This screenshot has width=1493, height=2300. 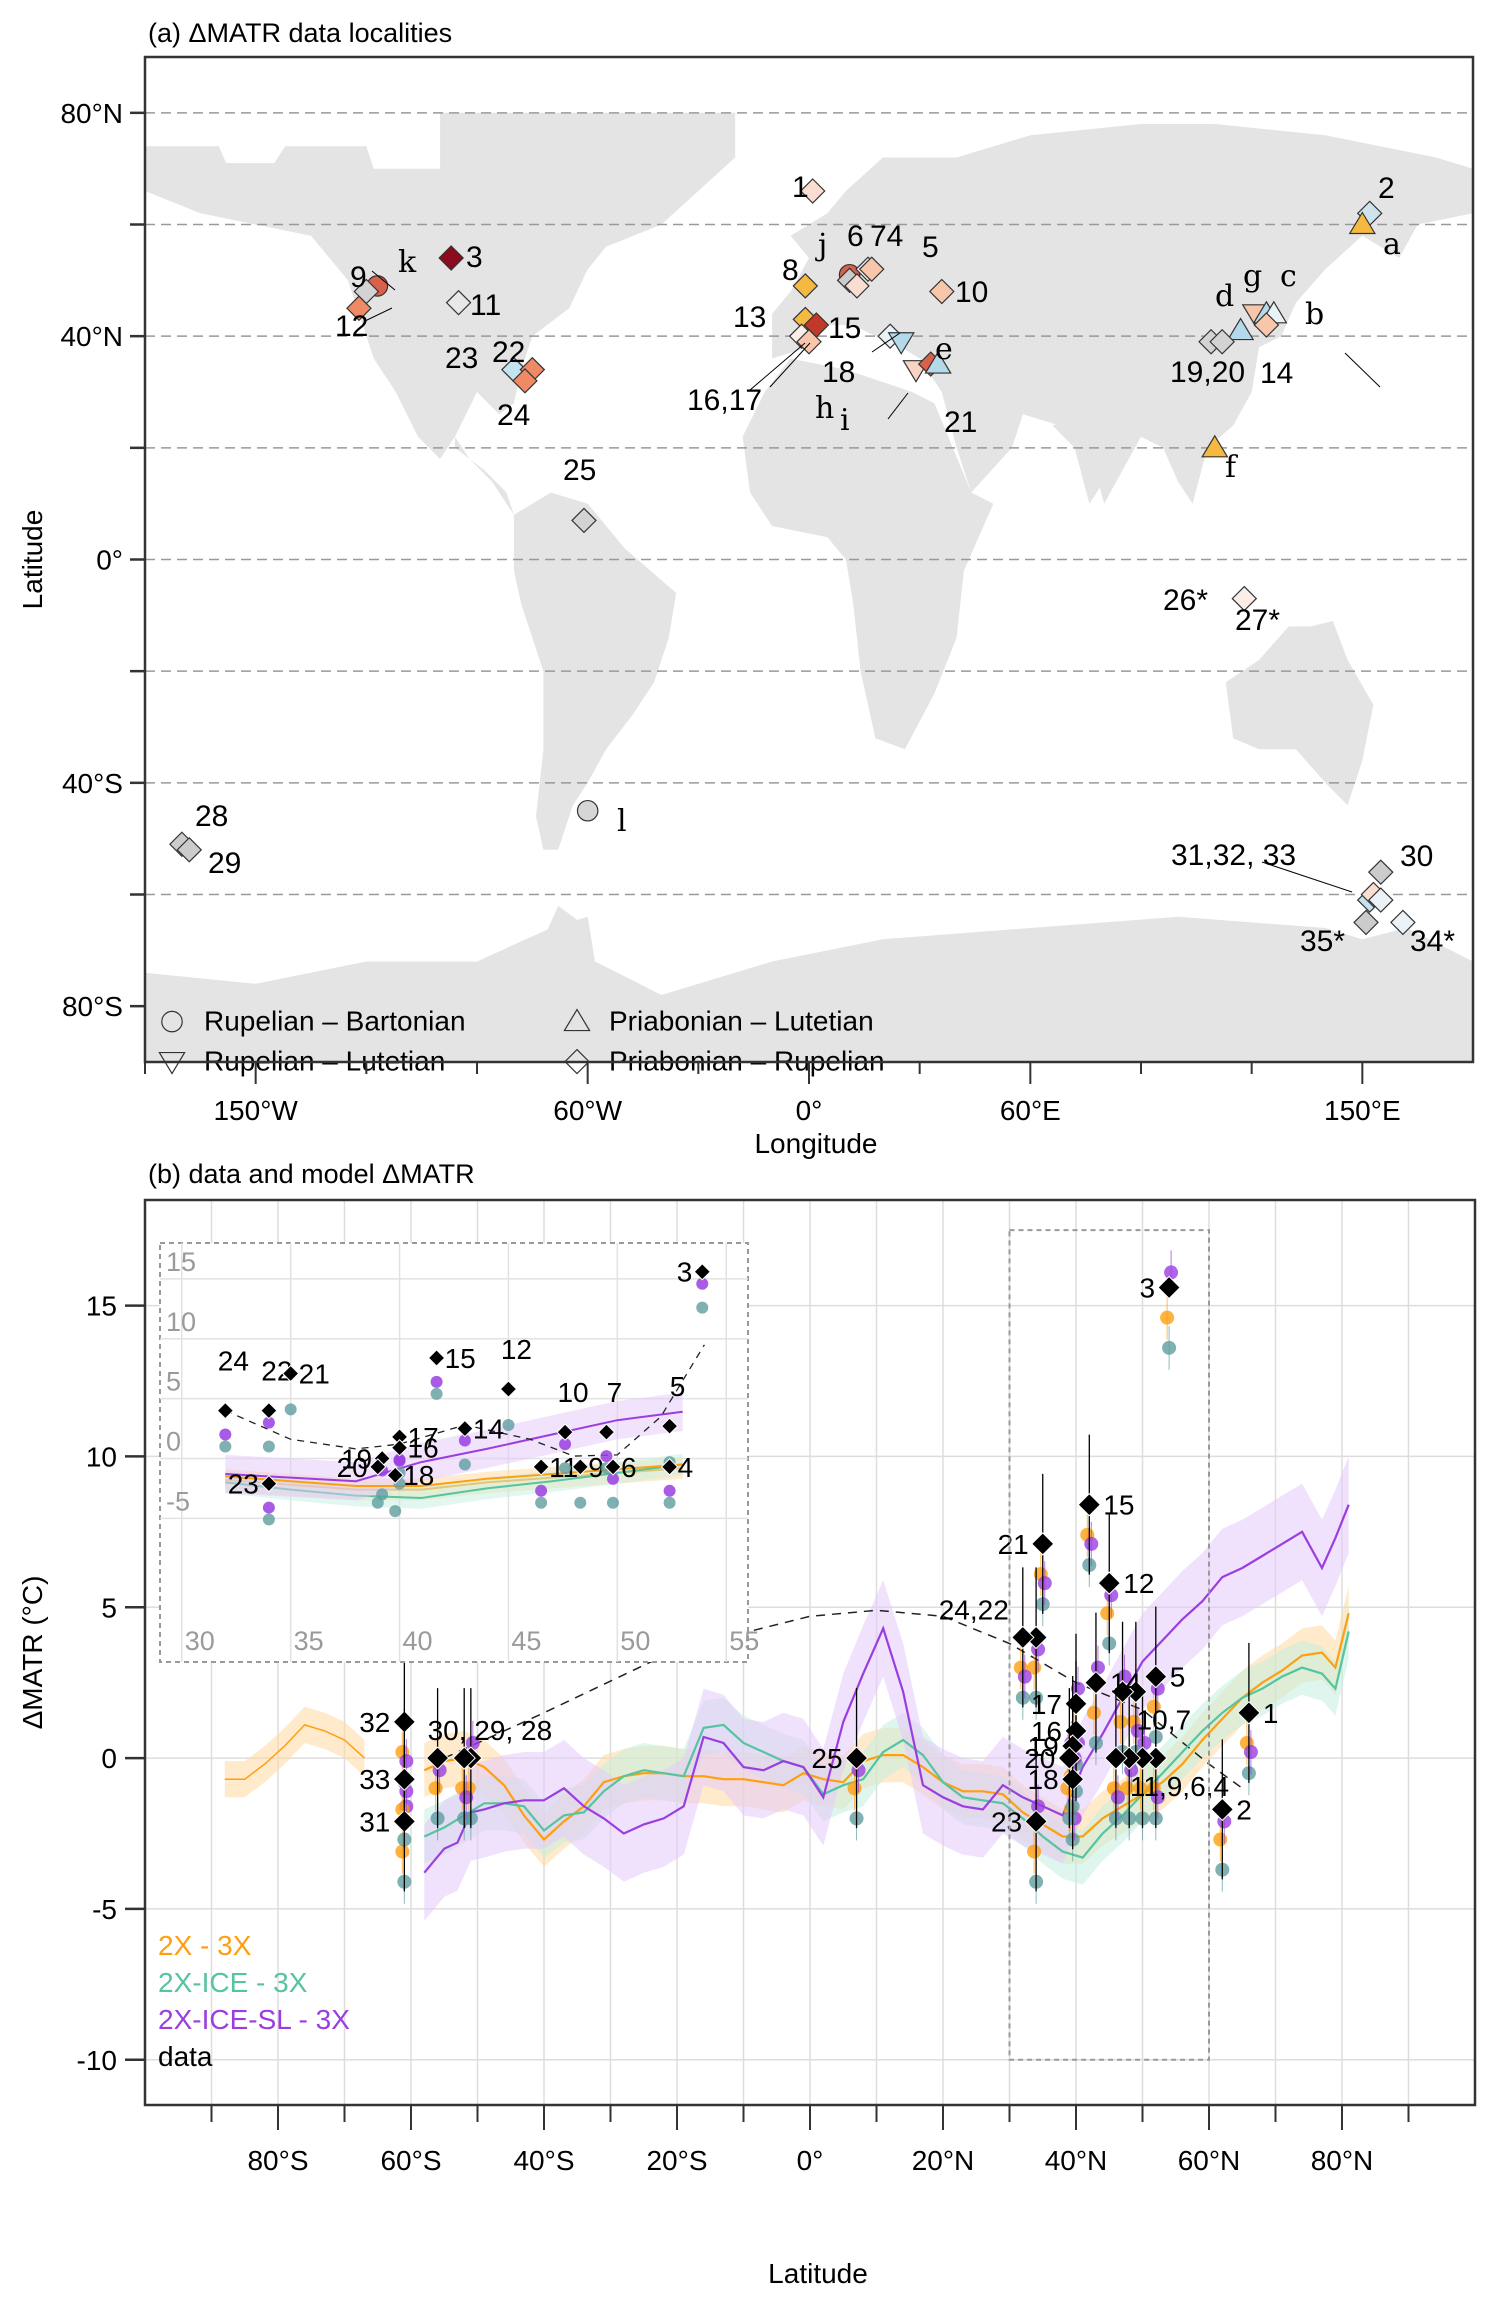 What do you see at coordinates (845, 420) in the screenshot?
I see `locality-letter-label: i` at bounding box center [845, 420].